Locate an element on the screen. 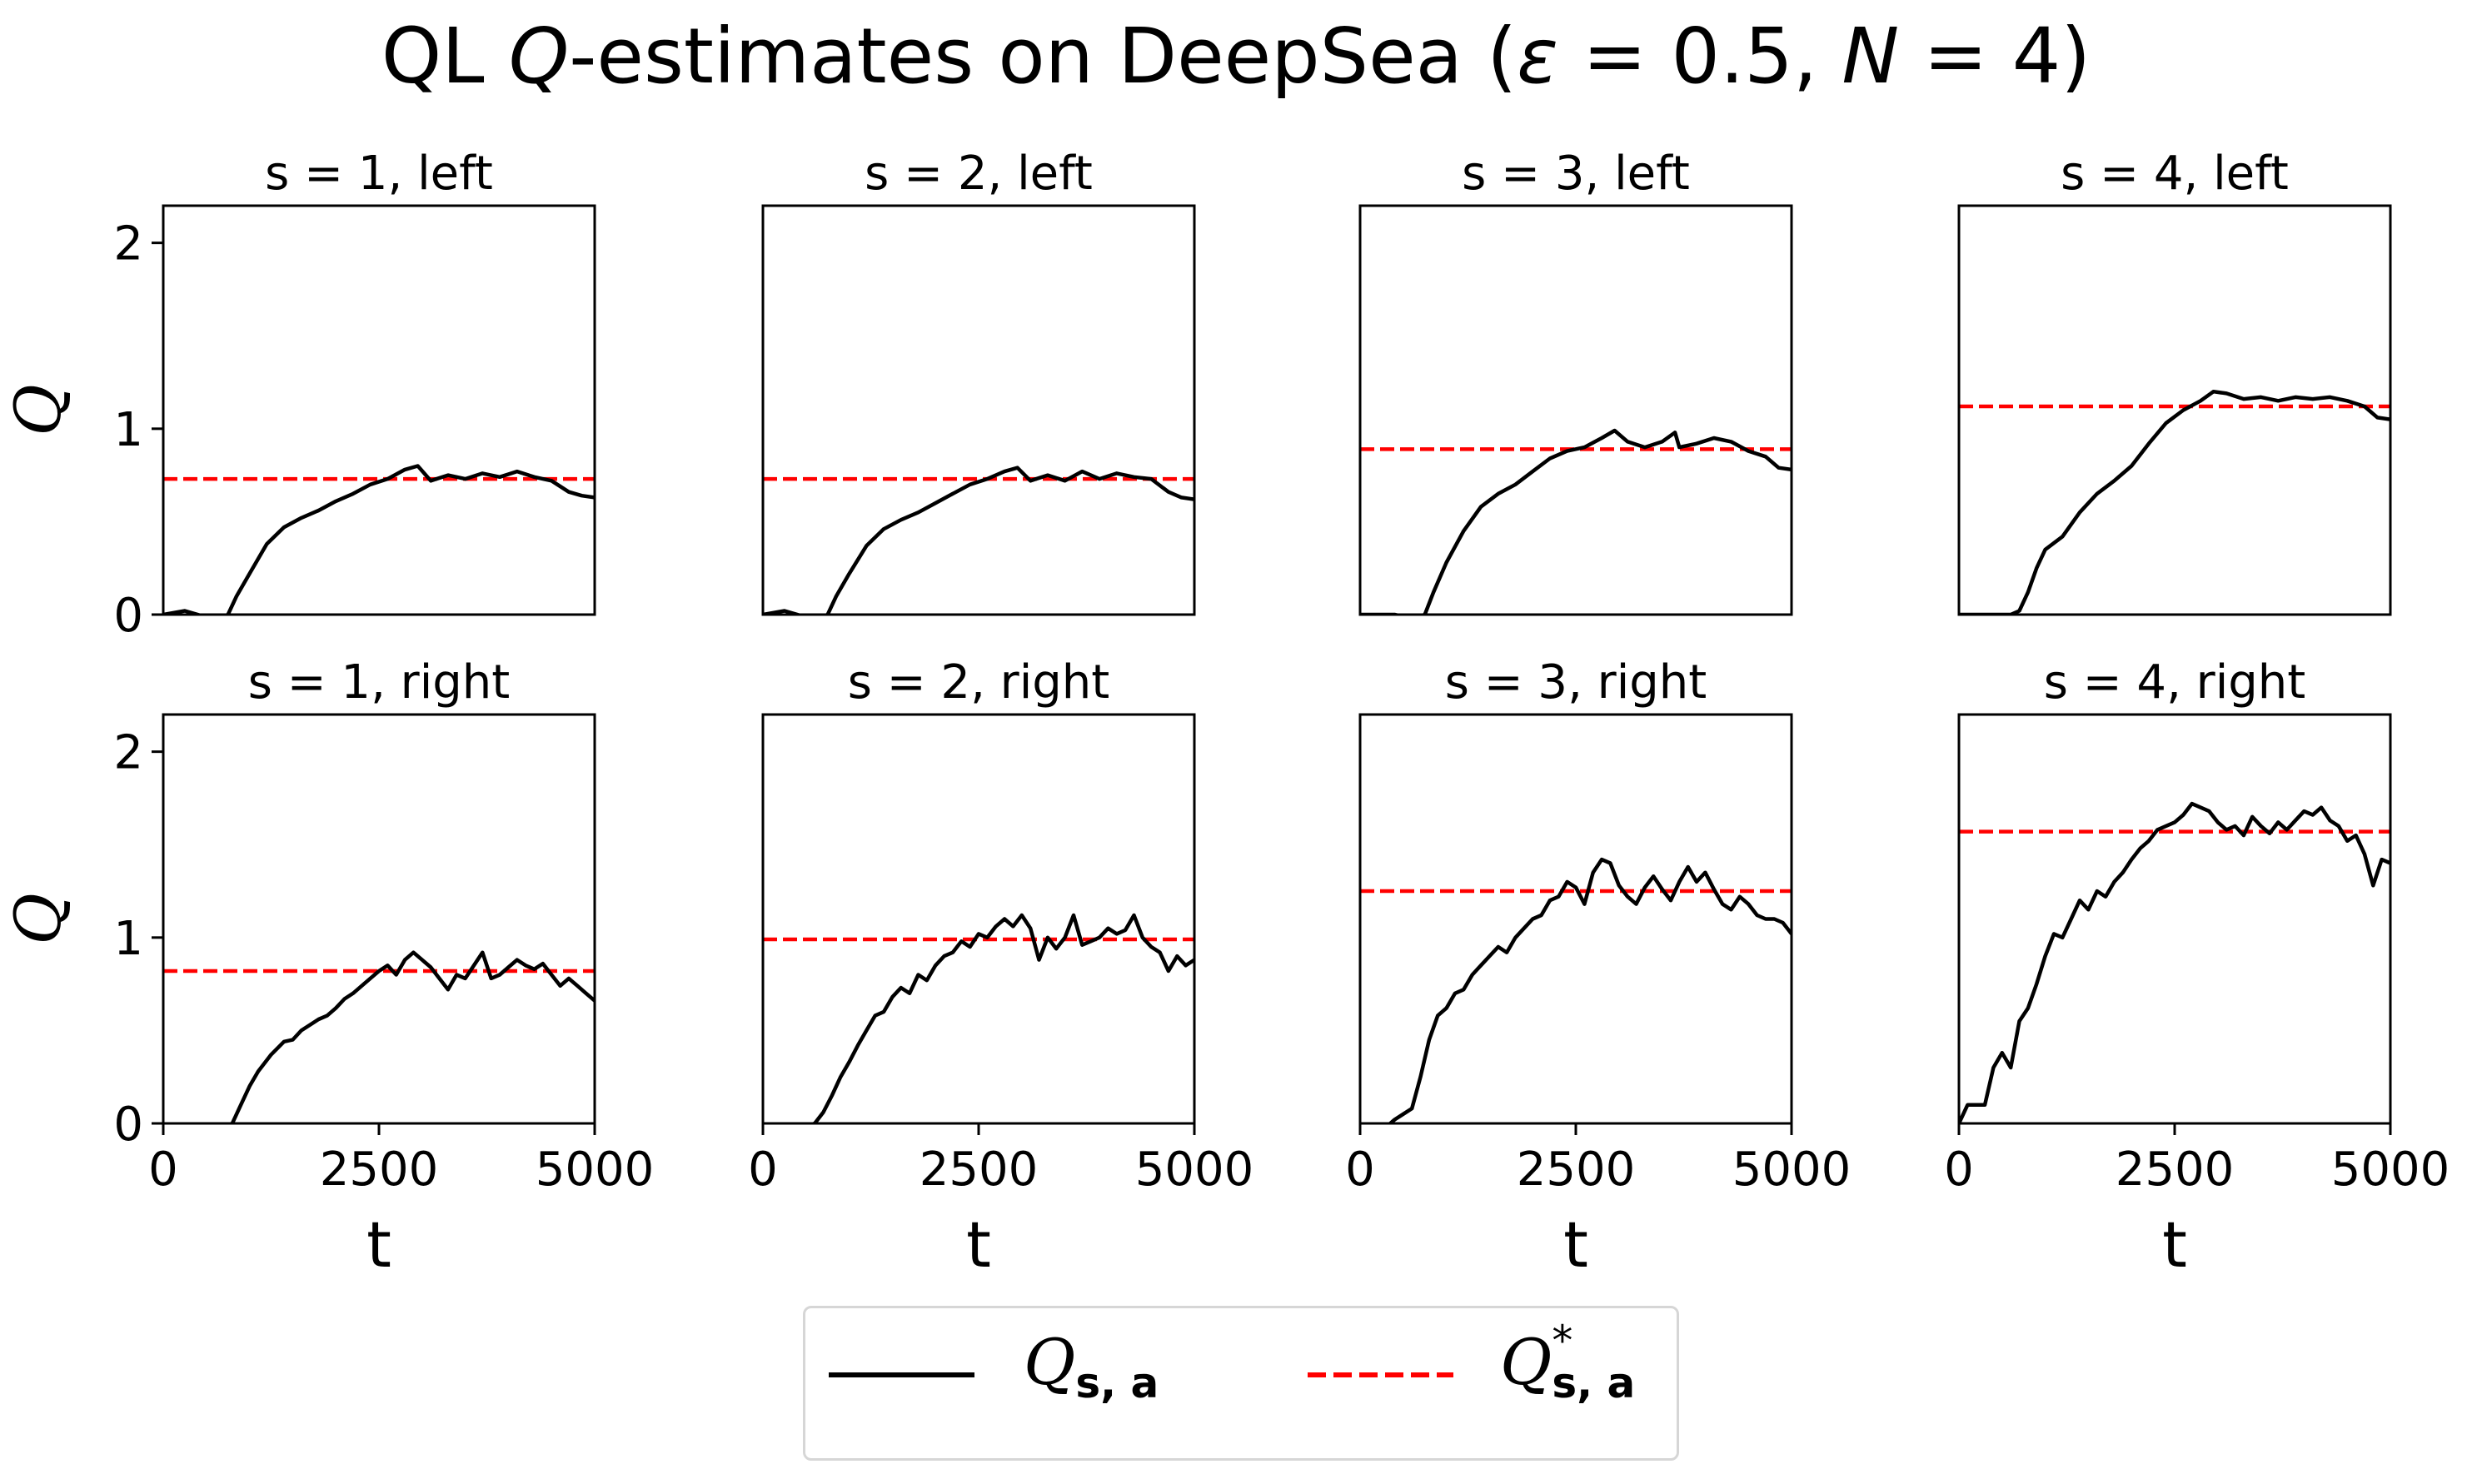 The image size is (2472, 1484). subplot-1: s = 1, left 0 1 2 Q is located at coordinates (298, 395).